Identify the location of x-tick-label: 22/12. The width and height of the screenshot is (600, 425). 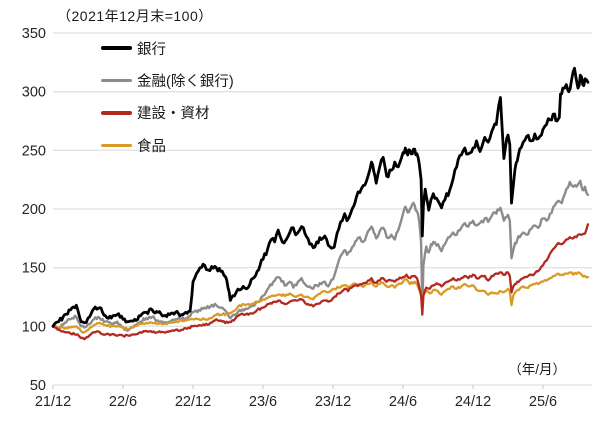
(193, 402).